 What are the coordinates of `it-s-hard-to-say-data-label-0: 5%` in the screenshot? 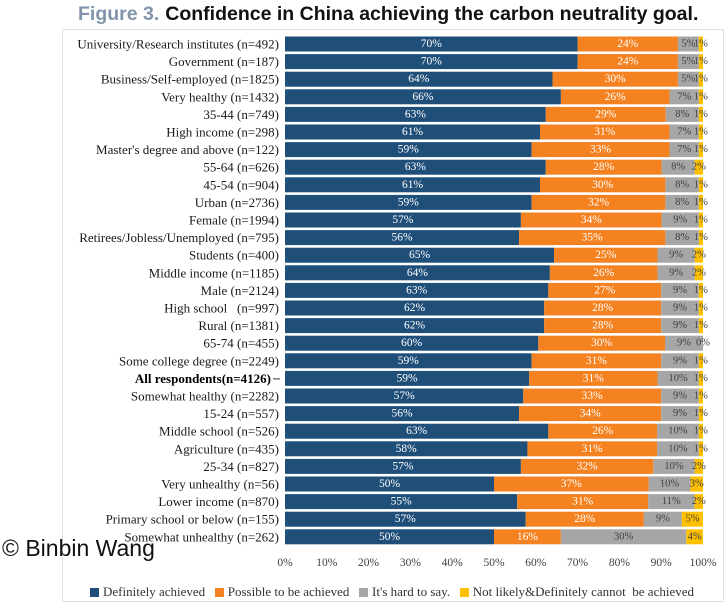 It's located at (688, 44).